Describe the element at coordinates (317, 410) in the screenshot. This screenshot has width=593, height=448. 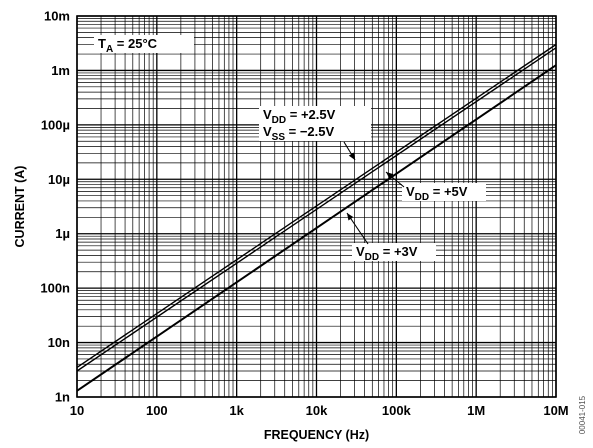
I see `x-tick-label: 10k` at that location.